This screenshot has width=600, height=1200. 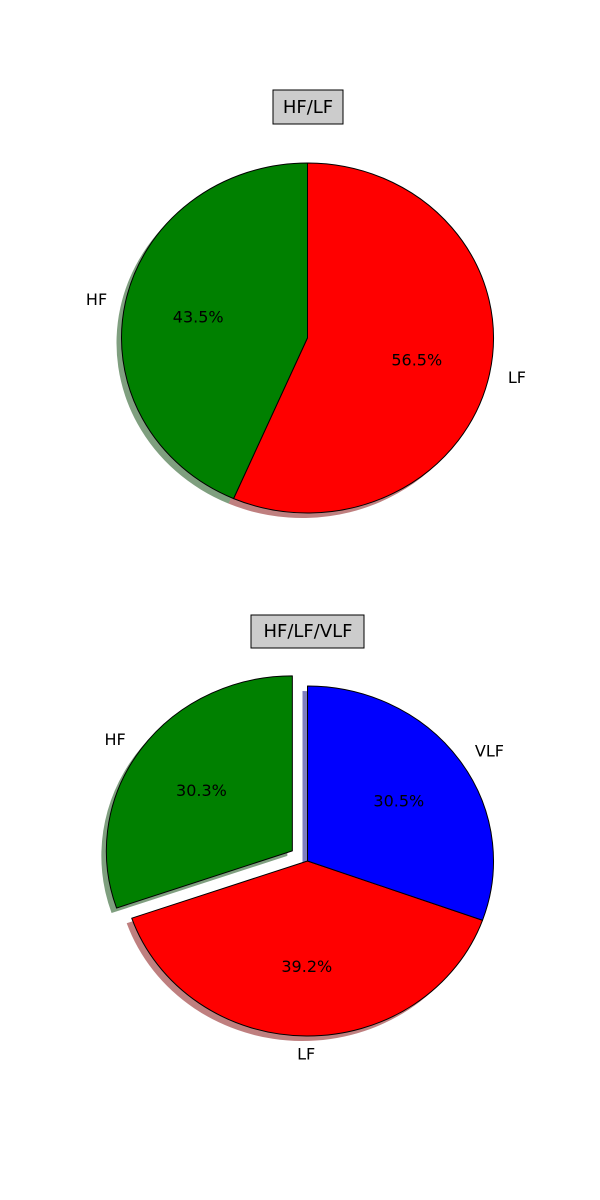 What do you see at coordinates (198, 317) in the screenshot?
I see `pie-slice-percent-hf: 43.5%` at bounding box center [198, 317].